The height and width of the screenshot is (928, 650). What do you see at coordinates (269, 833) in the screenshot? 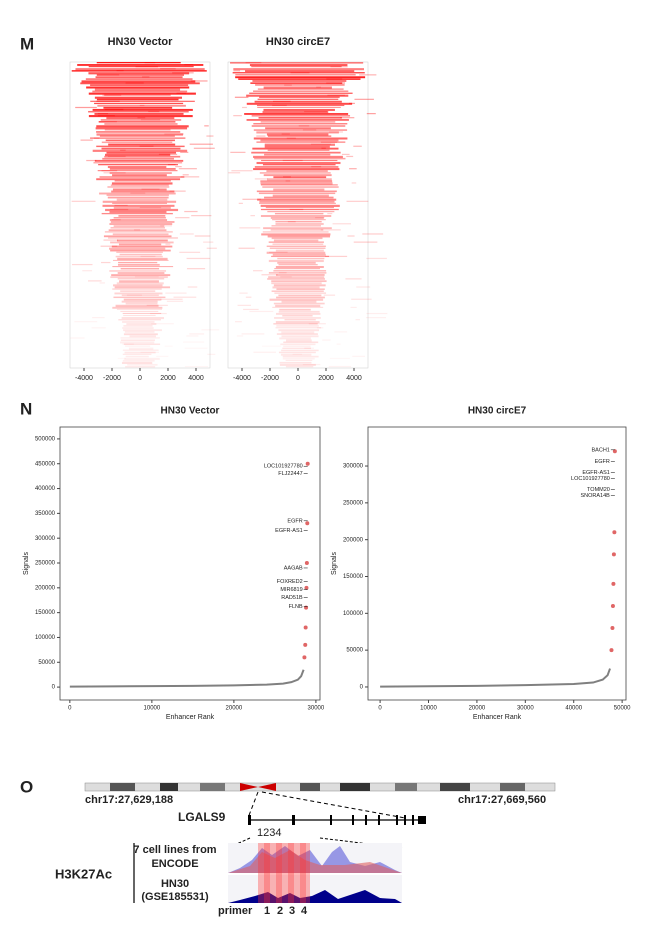
I see `primer-marks: 1234` at bounding box center [269, 833].